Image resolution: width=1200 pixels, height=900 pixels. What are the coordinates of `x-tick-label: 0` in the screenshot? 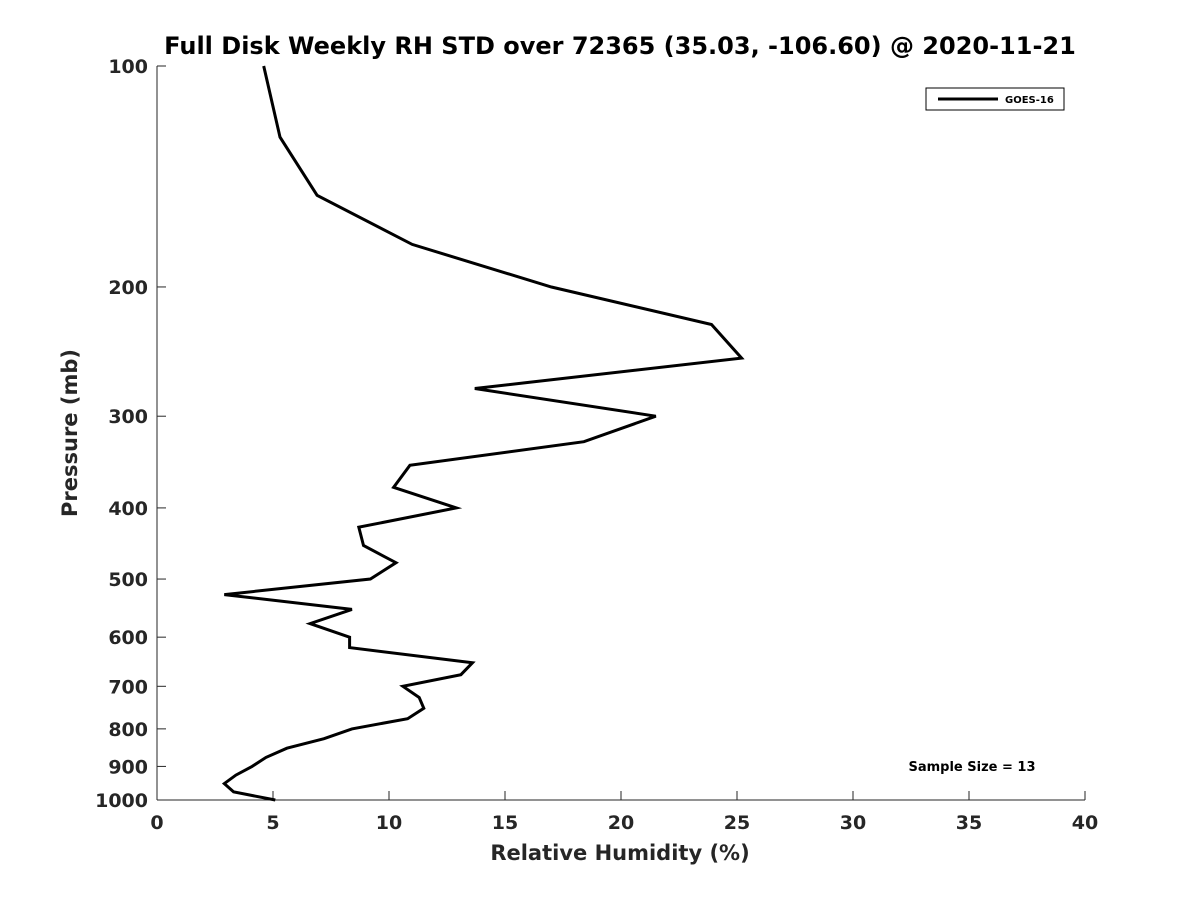 It's located at (156, 823).